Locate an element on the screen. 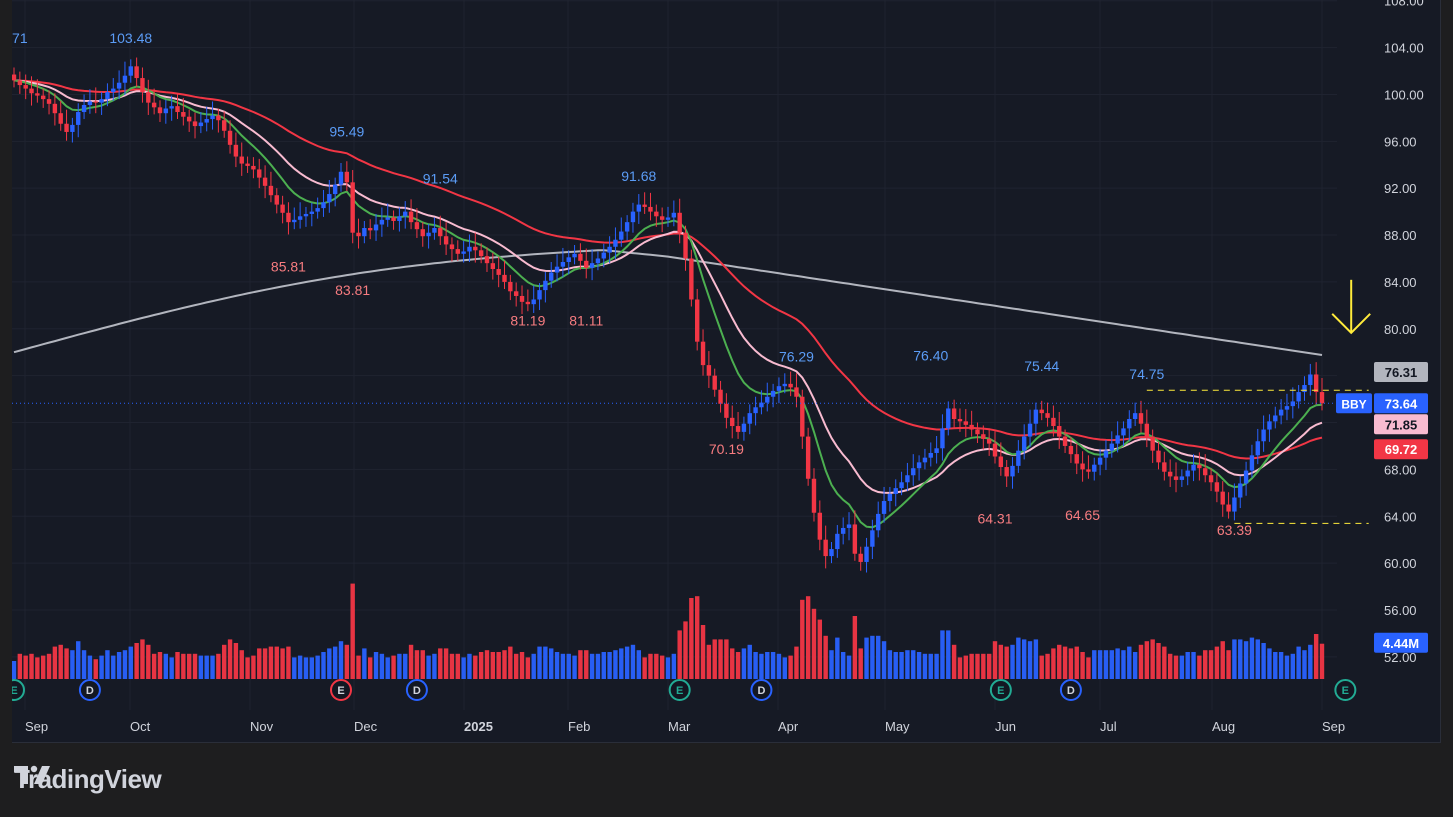 This screenshot has width=1453, height=817. y-tick-label: 88.00 is located at coordinates (1400, 235).